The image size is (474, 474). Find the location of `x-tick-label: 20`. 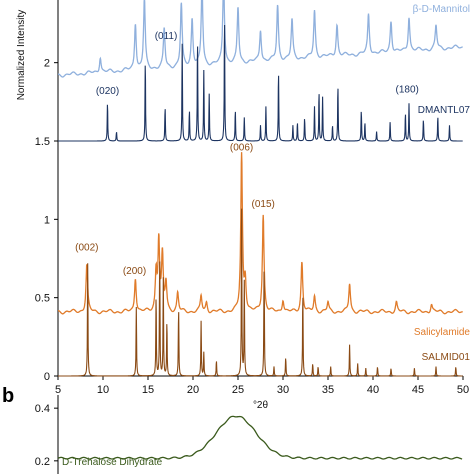

x-tick-label: 20 is located at coordinates (193, 390).